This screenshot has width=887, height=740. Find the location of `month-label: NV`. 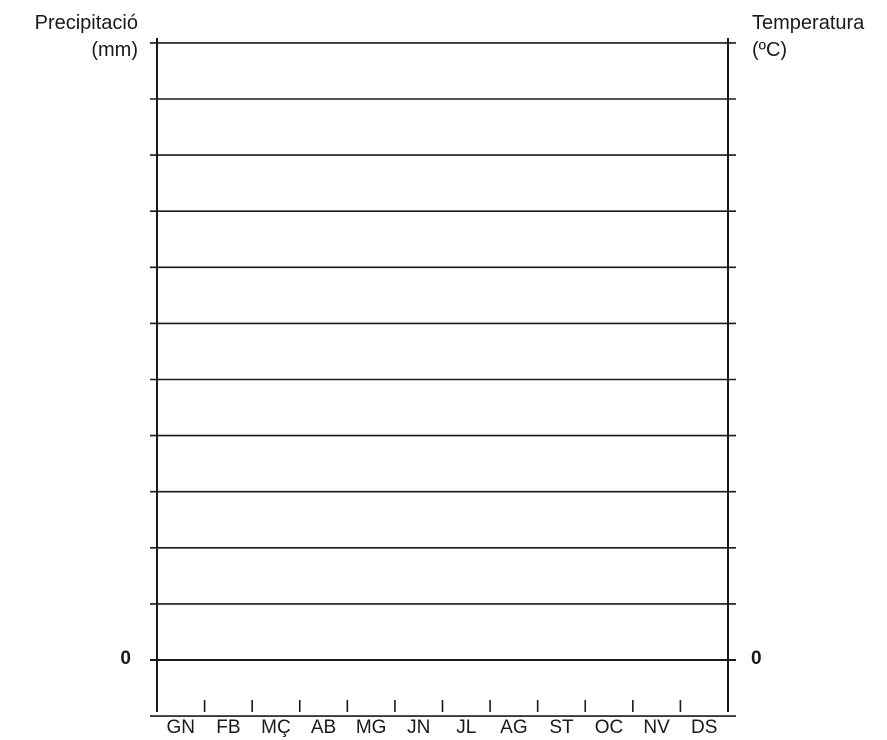

month-label: NV is located at coordinates (656, 727).